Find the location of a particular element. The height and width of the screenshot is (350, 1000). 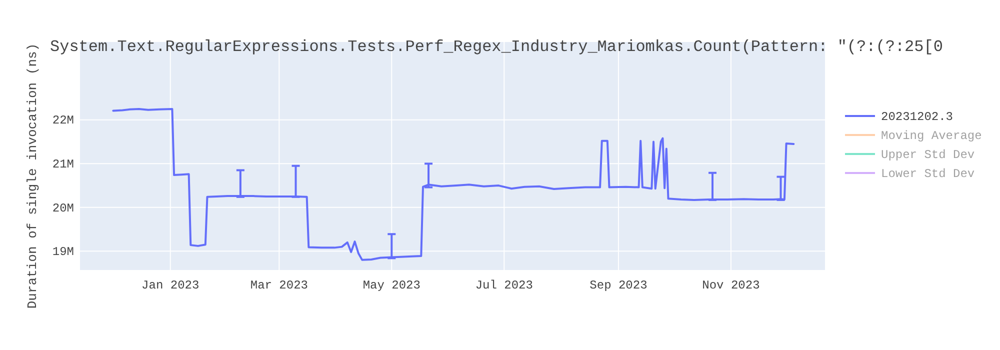

legend-label: Moving Average is located at coordinates (931, 136).